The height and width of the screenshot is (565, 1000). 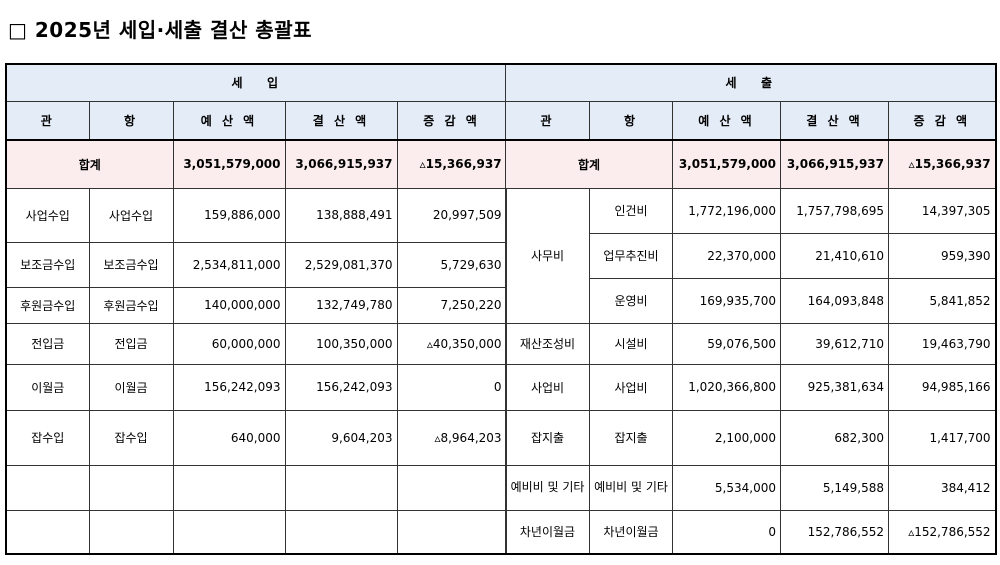 I want to click on cell-gwan: 이월금, so click(x=47, y=387).